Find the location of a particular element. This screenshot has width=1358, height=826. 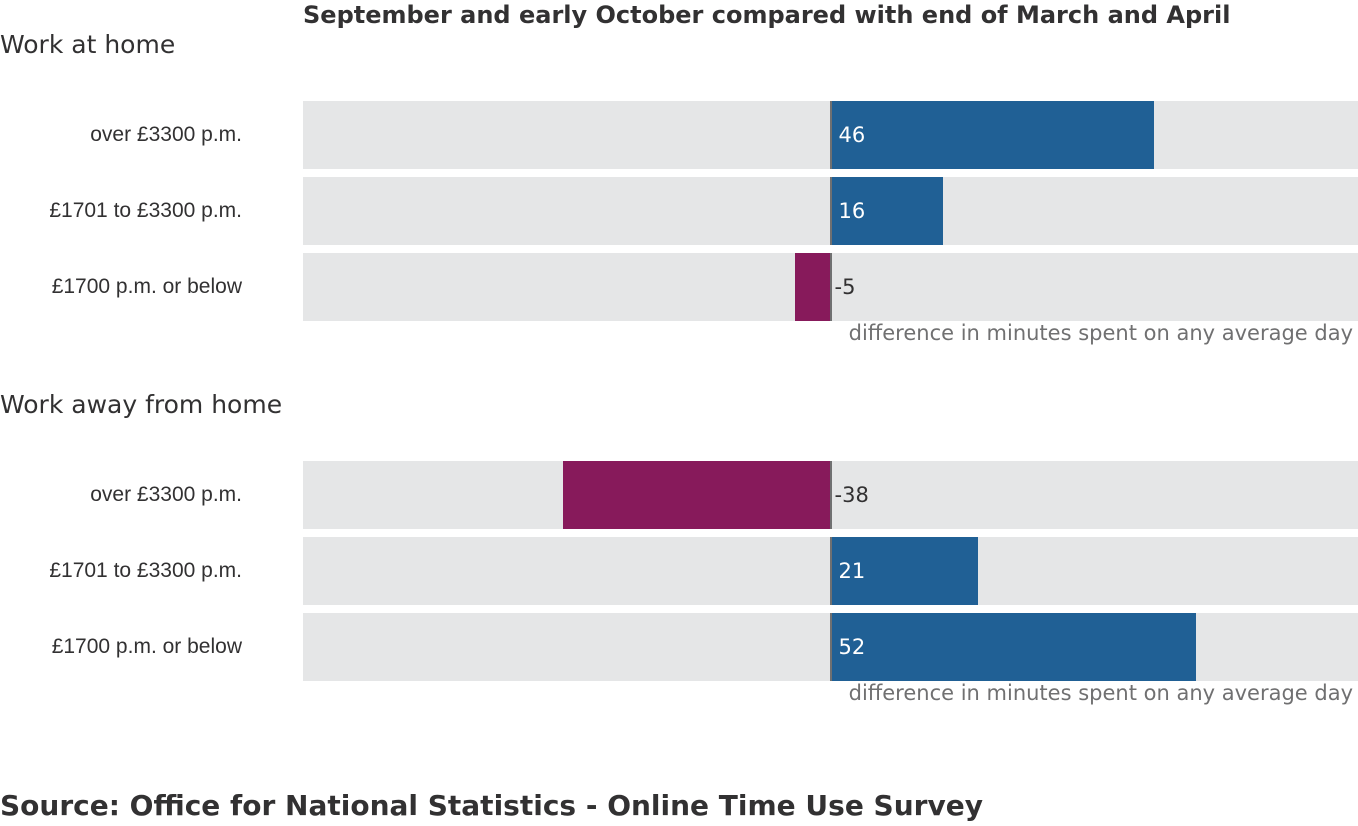

bar-track: 16 is located at coordinates (830, 211).